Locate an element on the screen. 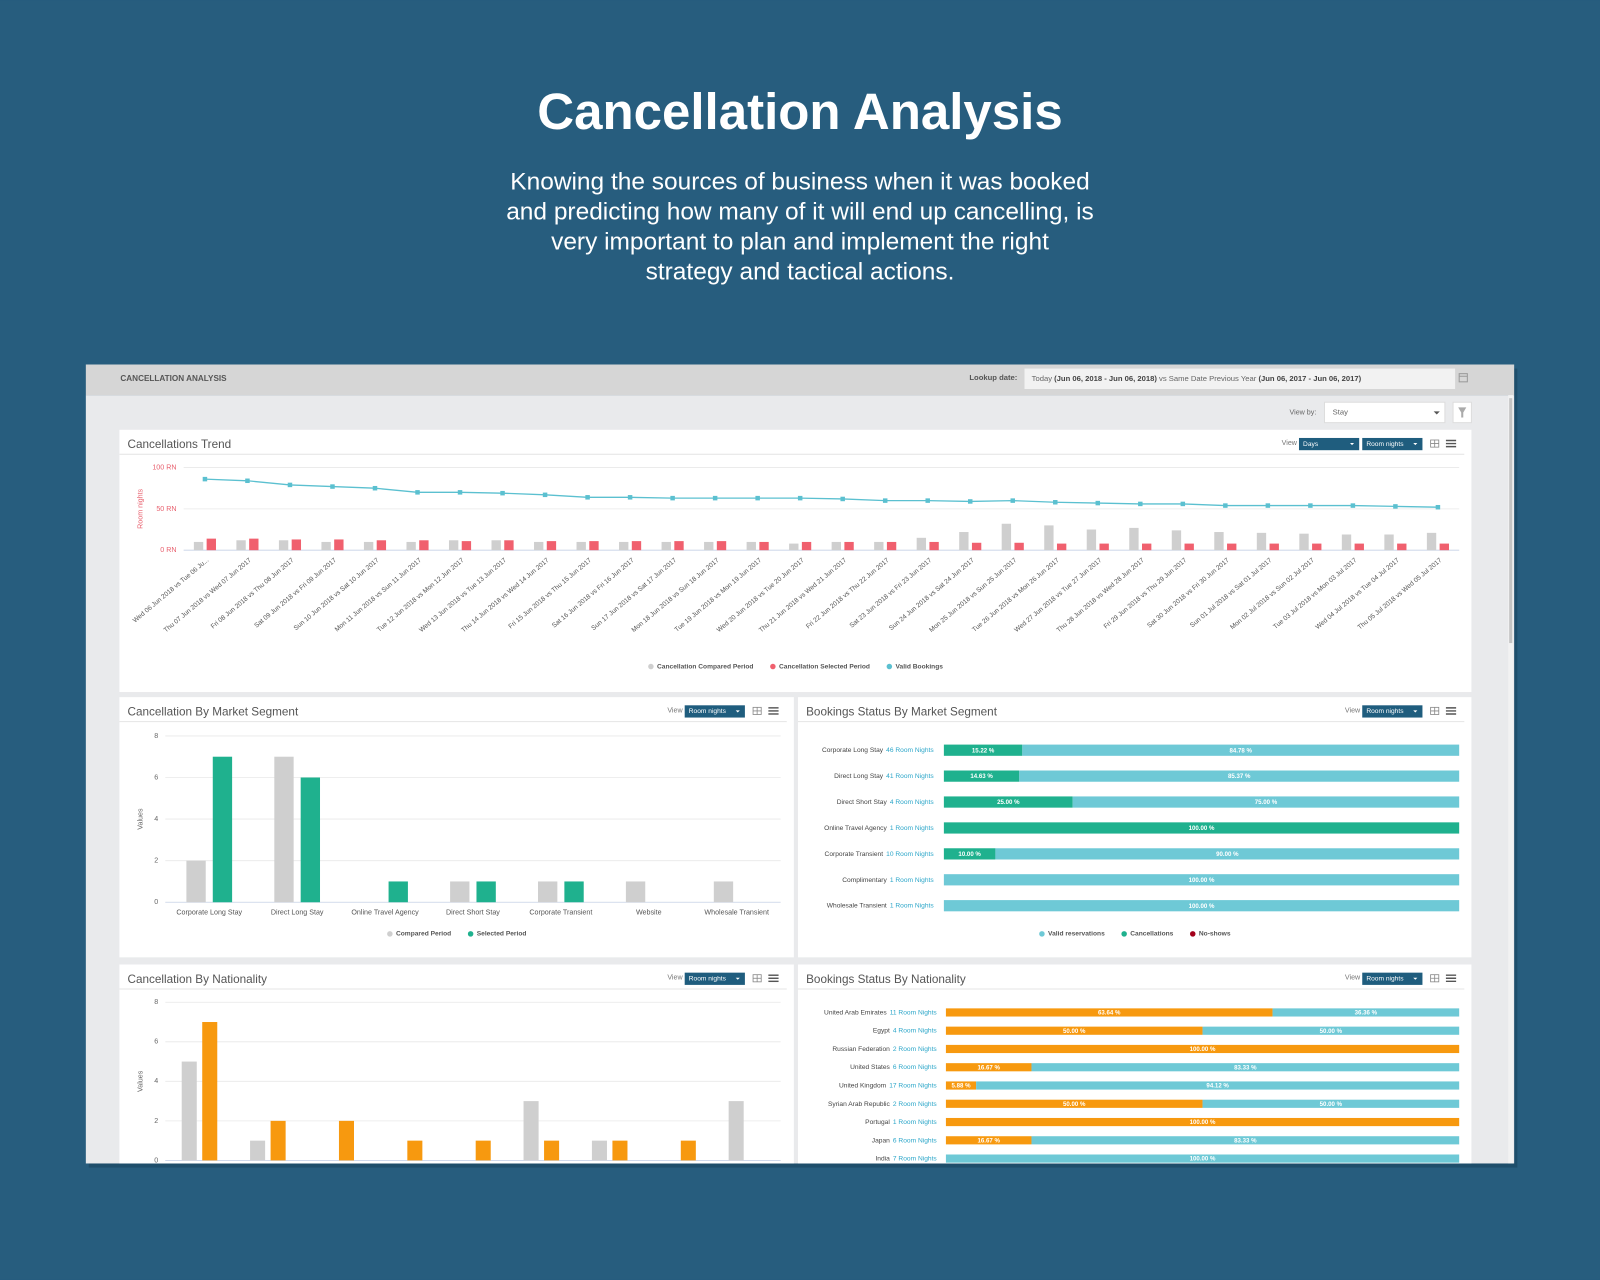 The image size is (1600, 1280). view-option: Room nights is located at coordinates (708, 711).